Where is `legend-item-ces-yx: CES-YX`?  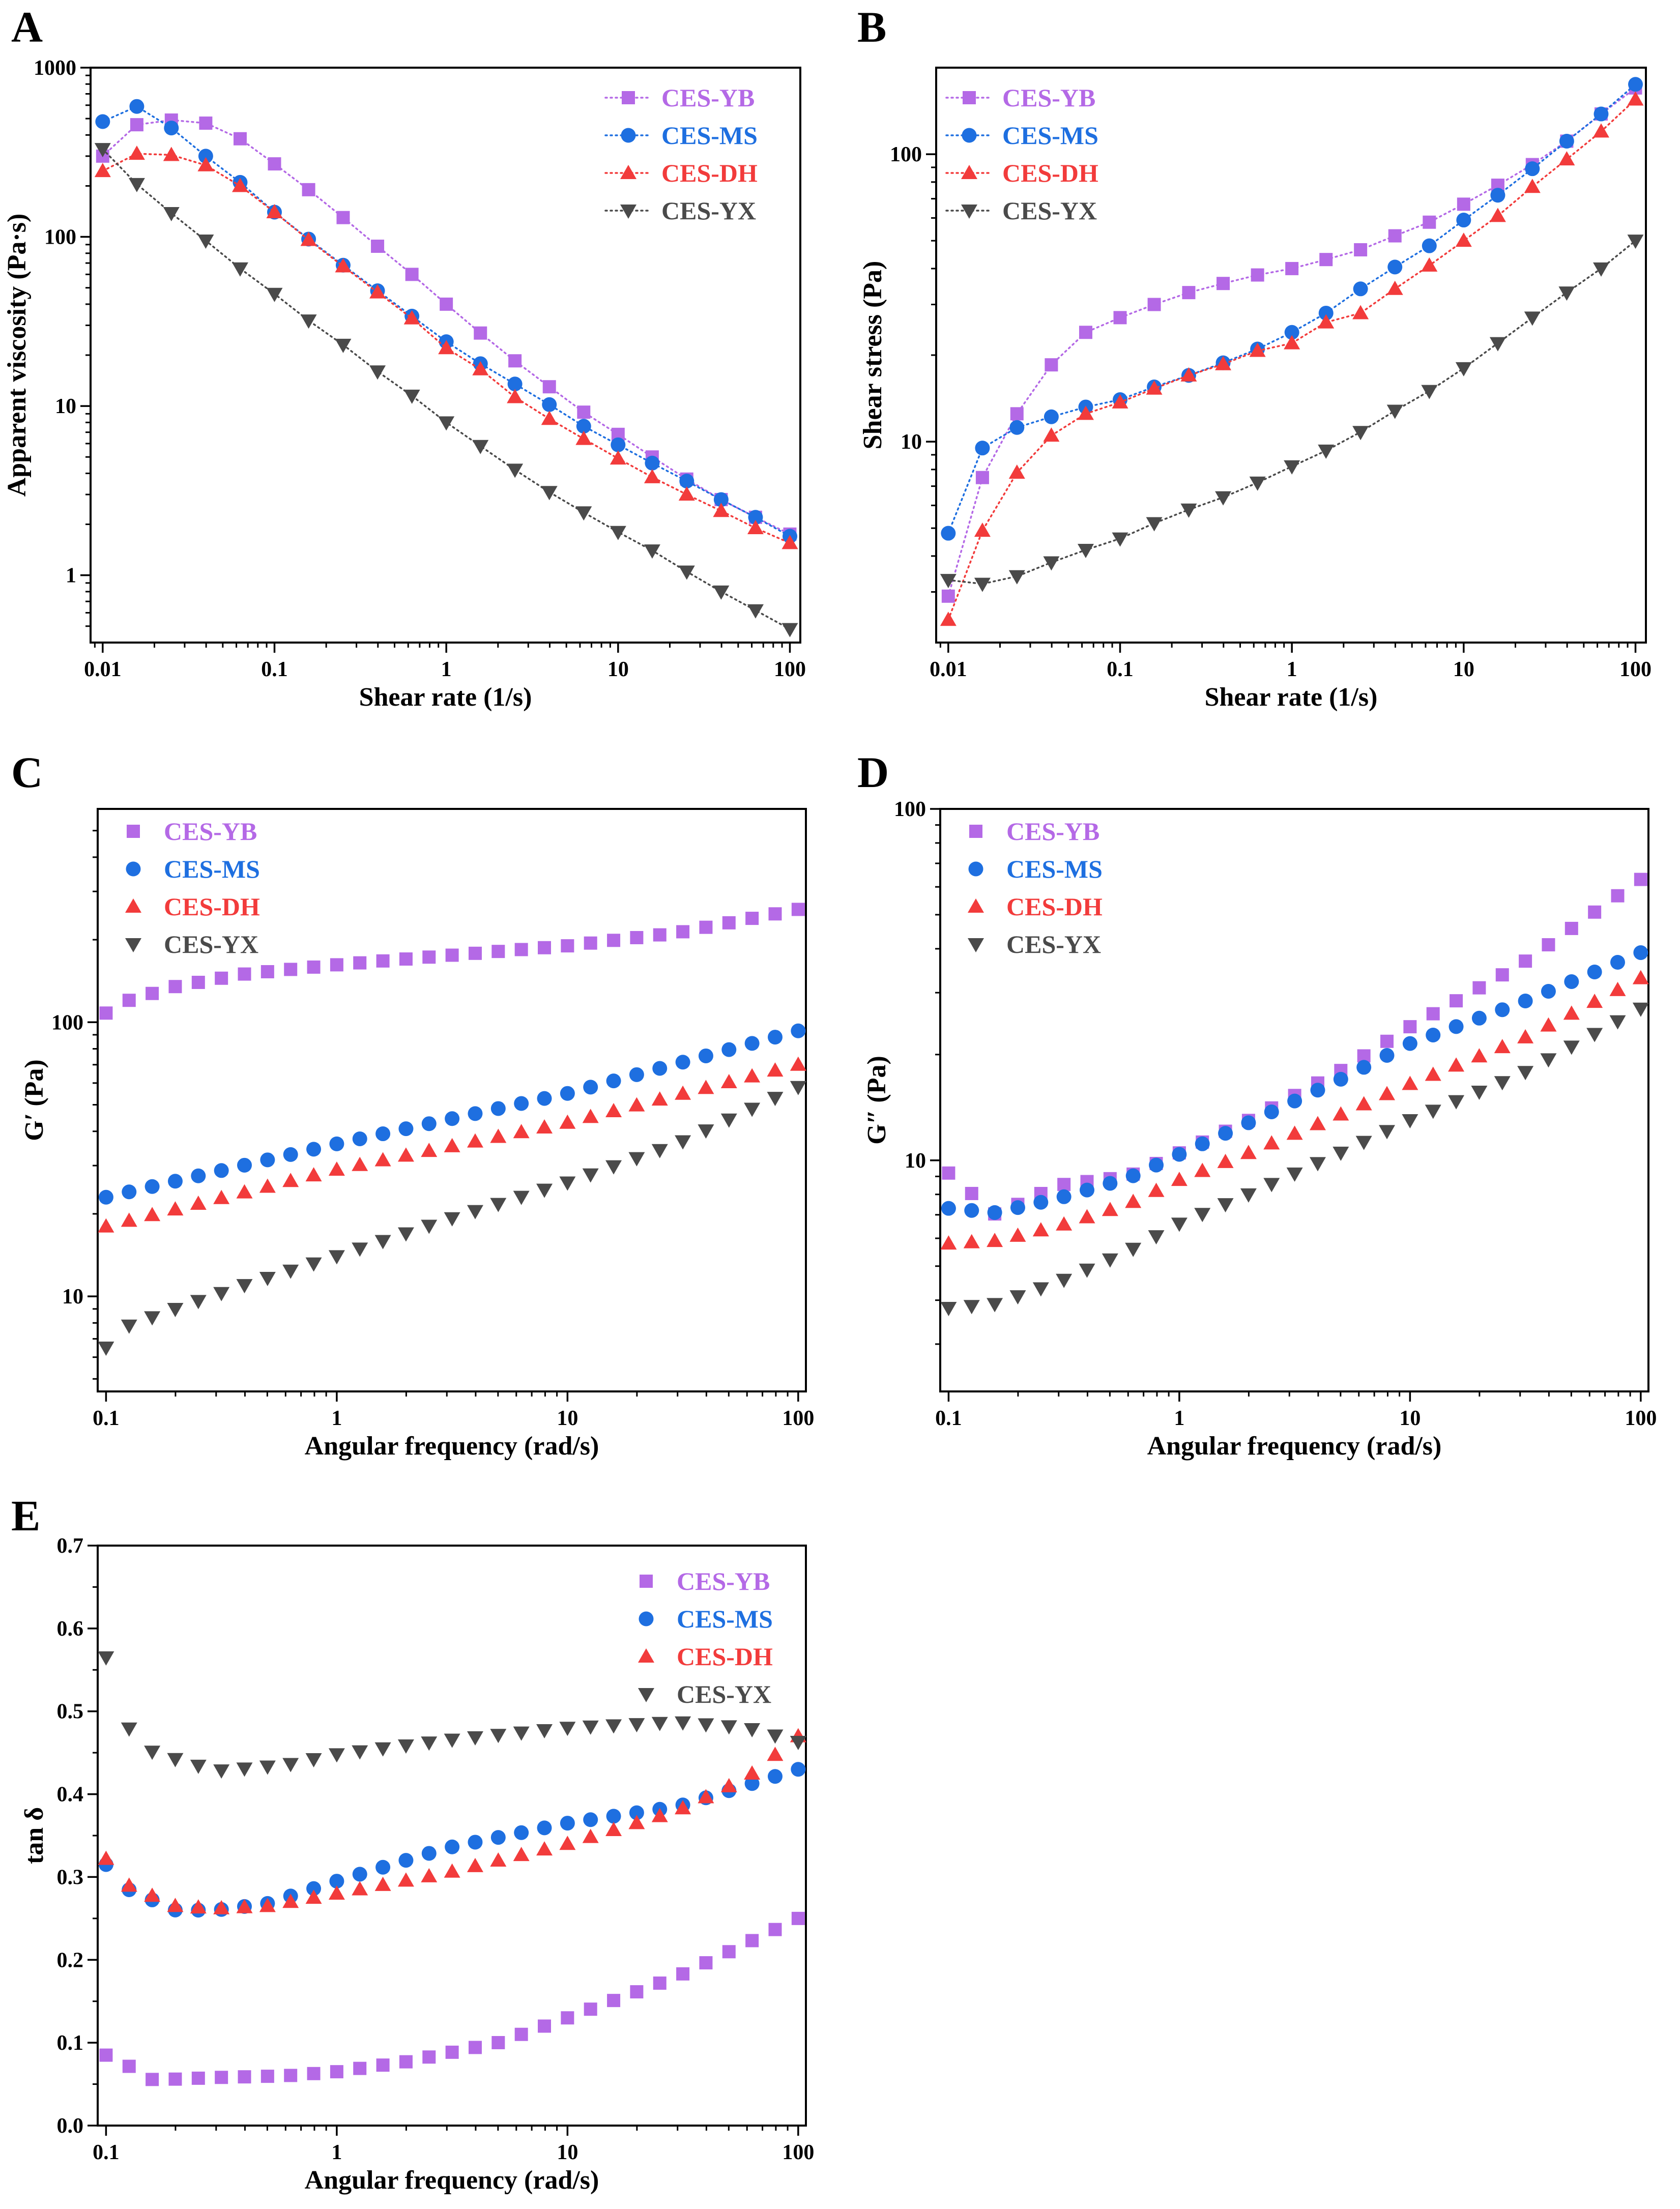 legend-item-ces-yx: CES-YX is located at coordinates (1034, 944).